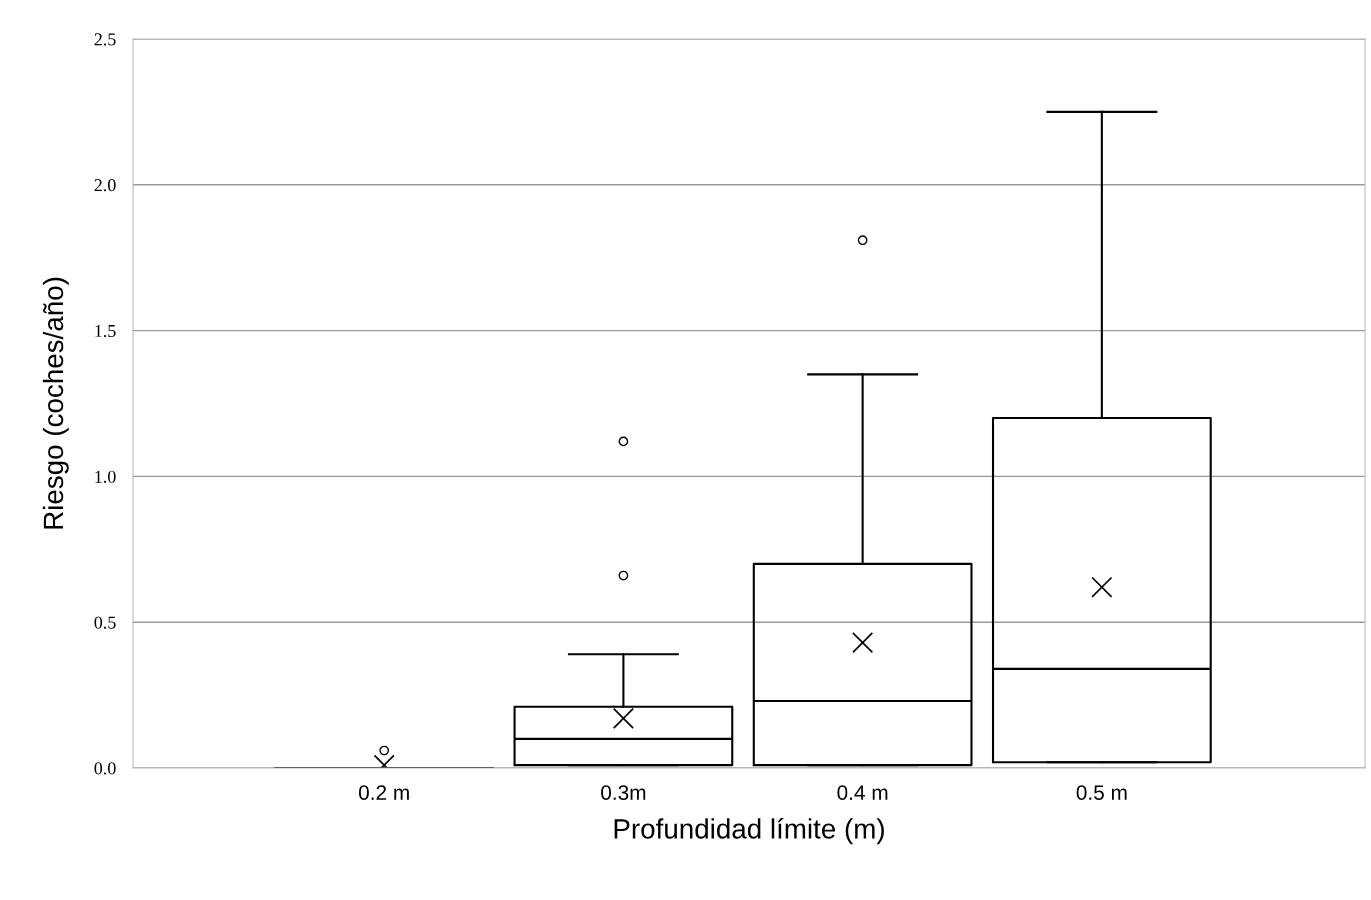 Image resolution: width=1371 pixels, height=900 pixels. Describe the element at coordinates (105, 622) in the screenshot. I see `y-tick-label: 0.5` at that location.